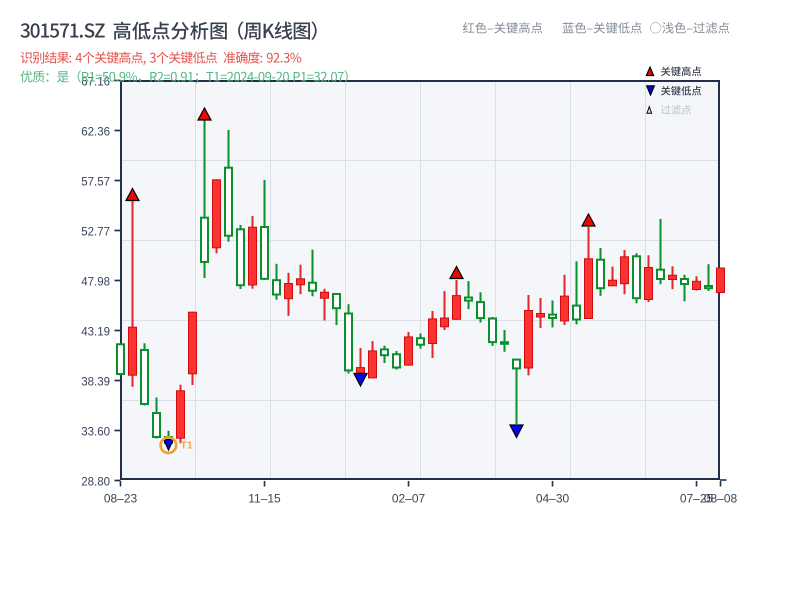  I want to click on svg-text: 57.57, so click(95, 183).